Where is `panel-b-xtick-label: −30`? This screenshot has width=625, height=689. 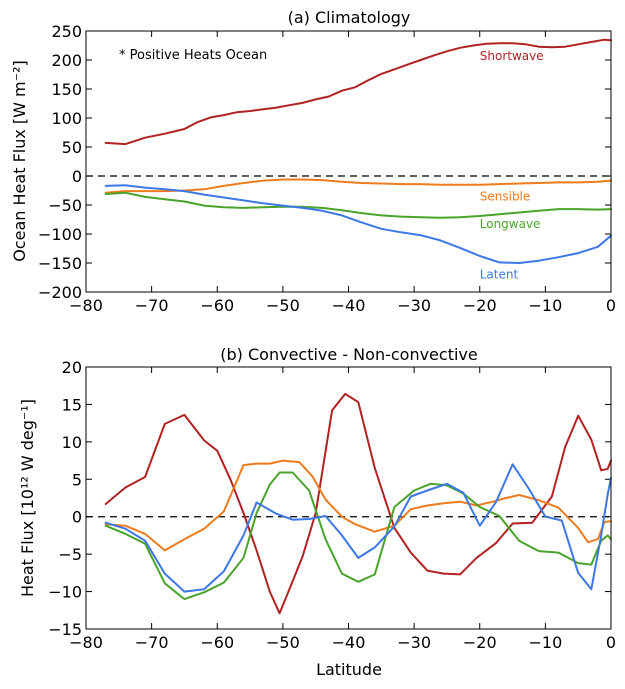 panel-b-xtick-label: −30 is located at coordinates (414, 642).